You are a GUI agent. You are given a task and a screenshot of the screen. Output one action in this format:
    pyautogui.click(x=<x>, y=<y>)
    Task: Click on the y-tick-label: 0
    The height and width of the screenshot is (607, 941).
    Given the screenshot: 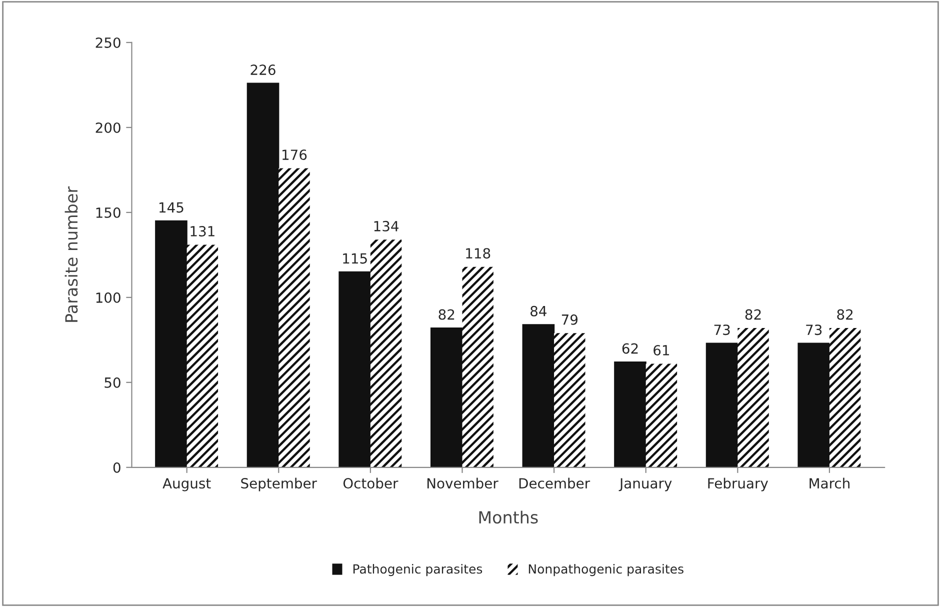 What is the action you would take?
    pyautogui.click(x=116, y=467)
    